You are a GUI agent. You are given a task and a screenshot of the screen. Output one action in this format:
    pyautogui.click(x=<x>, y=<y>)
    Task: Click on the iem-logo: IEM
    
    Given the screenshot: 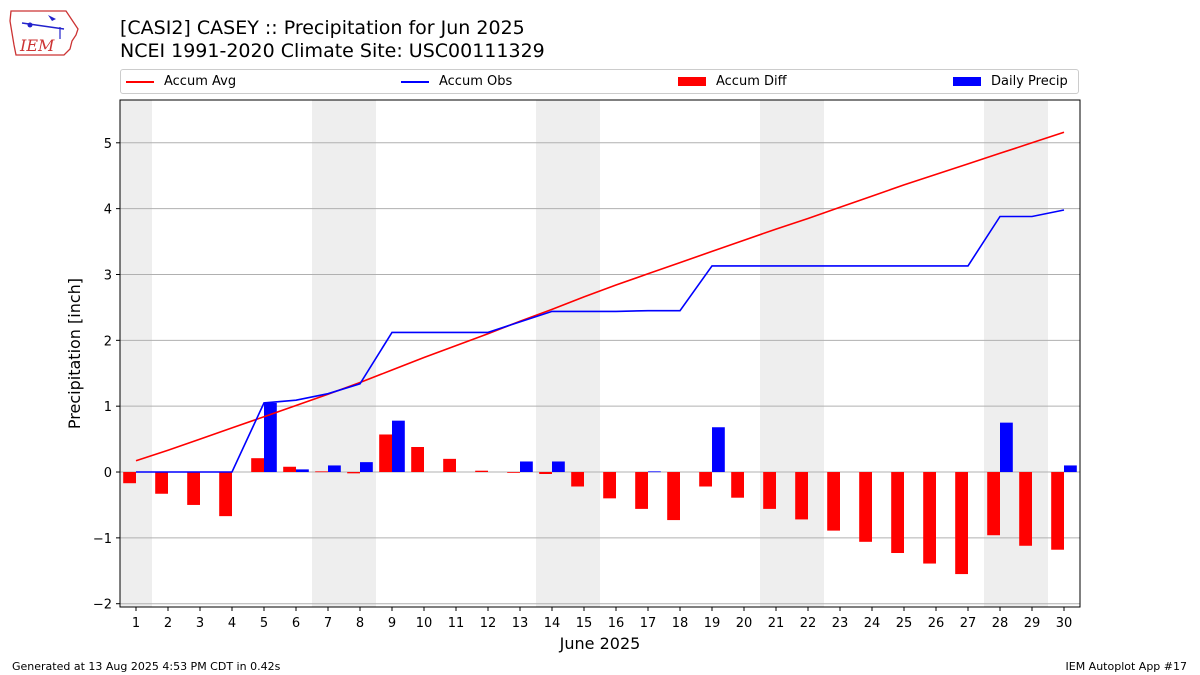 What is the action you would take?
    pyautogui.click(x=44, y=32)
    